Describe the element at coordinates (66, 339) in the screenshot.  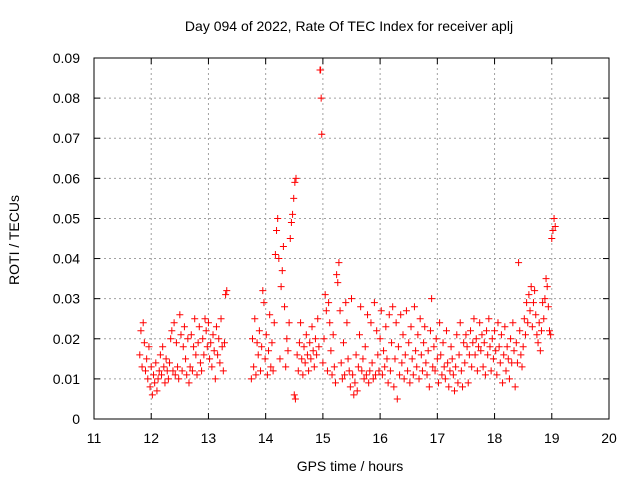
I see `y-tick-label: 0.02` at that location.